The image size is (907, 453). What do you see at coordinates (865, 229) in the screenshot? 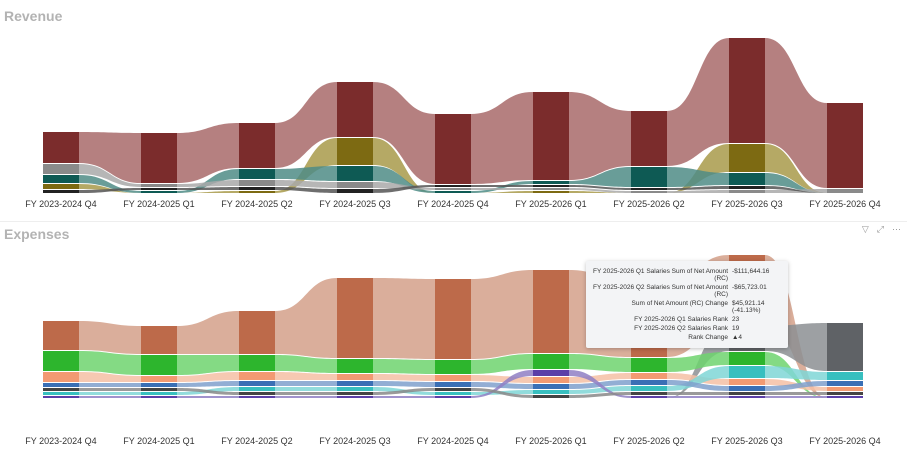
I see `filter-icon: ▽` at bounding box center [865, 229].